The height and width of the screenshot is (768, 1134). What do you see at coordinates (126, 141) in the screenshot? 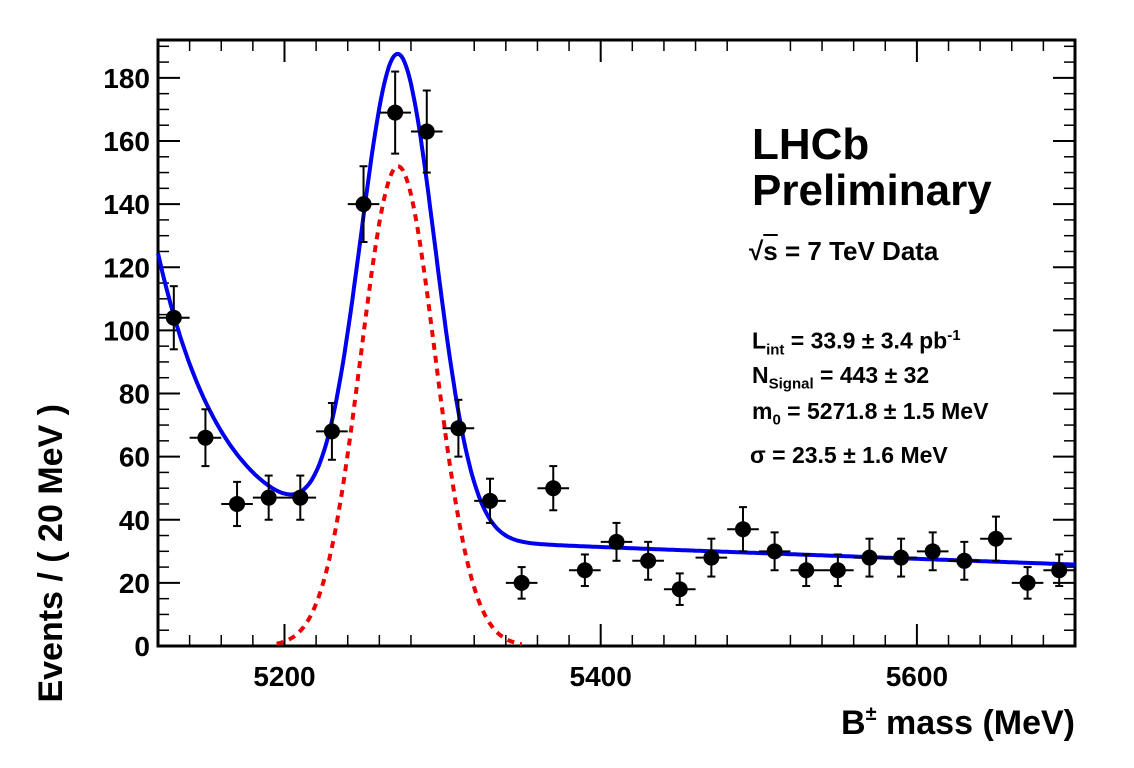
I see `y-tick-label: 160` at bounding box center [126, 141].